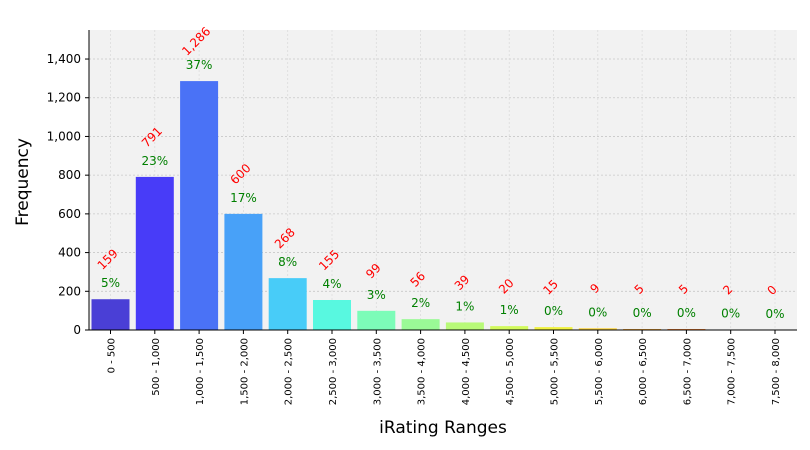  What do you see at coordinates (23, 182) in the screenshot?
I see `y-axis-title: Frequency` at bounding box center [23, 182].